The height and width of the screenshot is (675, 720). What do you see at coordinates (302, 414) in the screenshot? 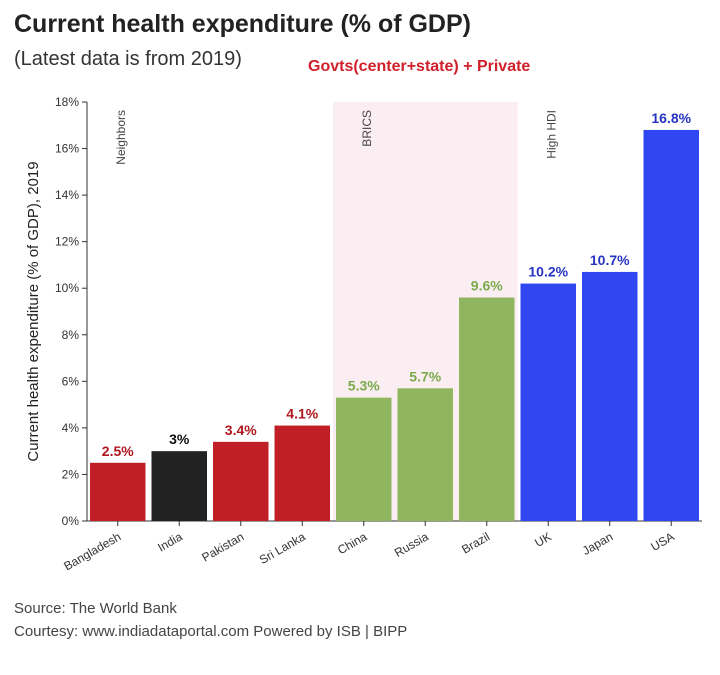
I see `data-label: 4.1%` at bounding box center [302, 414].